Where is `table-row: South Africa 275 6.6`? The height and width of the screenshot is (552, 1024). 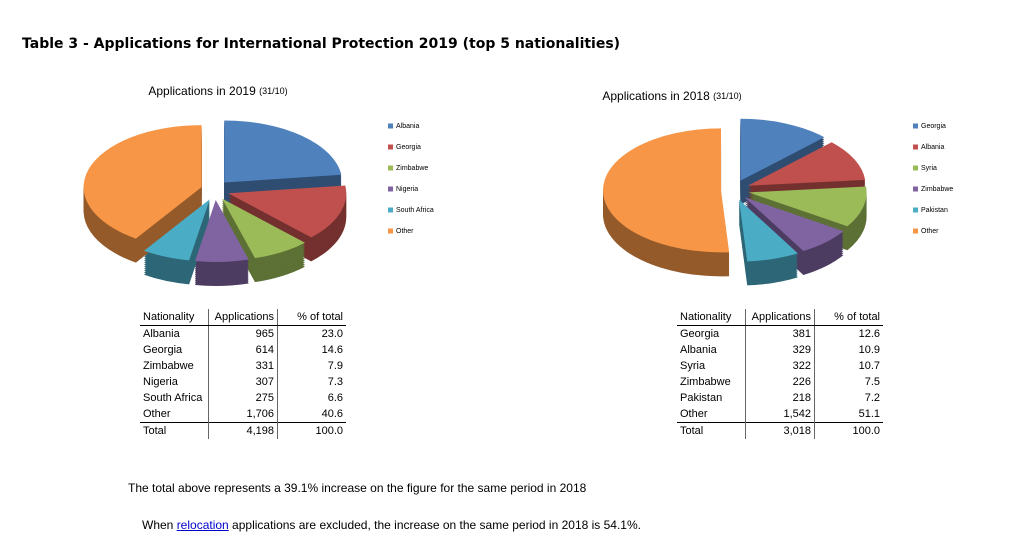 table-row: South Africa 275 6.6 is located at coordinates (243, 398).